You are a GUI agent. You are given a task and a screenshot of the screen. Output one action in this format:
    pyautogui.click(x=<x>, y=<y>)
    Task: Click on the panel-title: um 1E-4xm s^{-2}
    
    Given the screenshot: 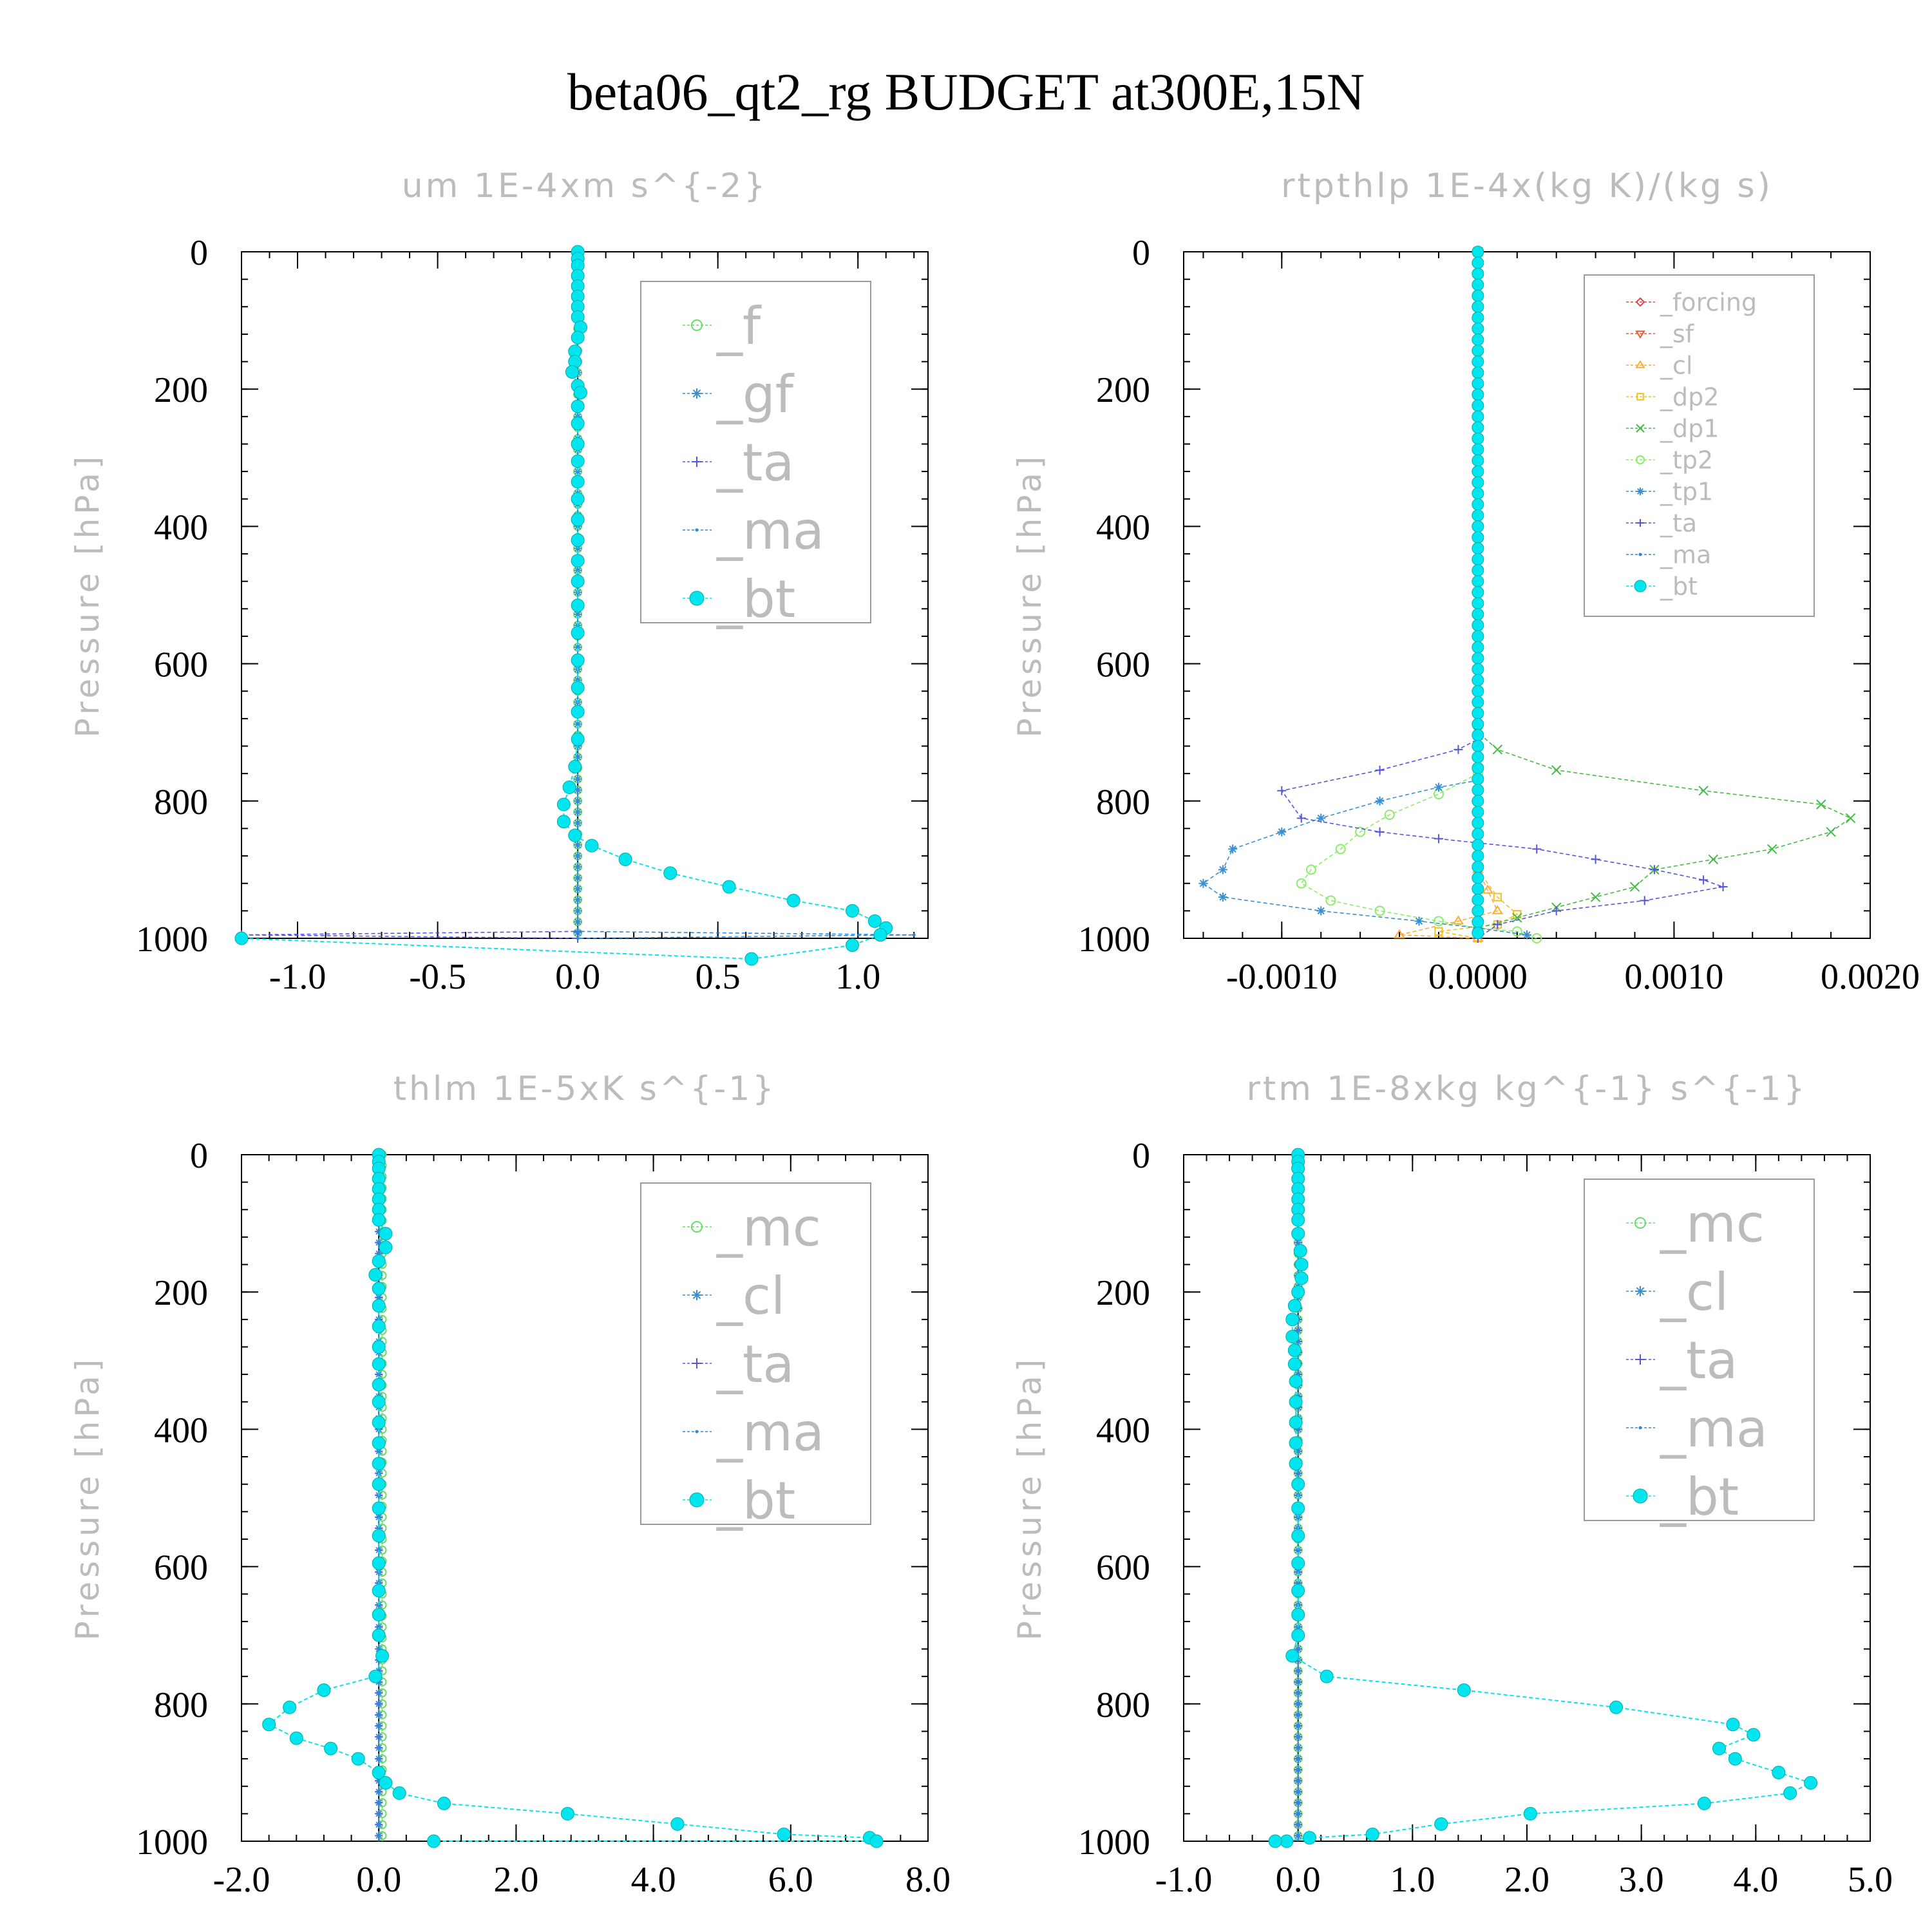 What is the action you would take?
    pyautogui.click(x=585, y=186)
    